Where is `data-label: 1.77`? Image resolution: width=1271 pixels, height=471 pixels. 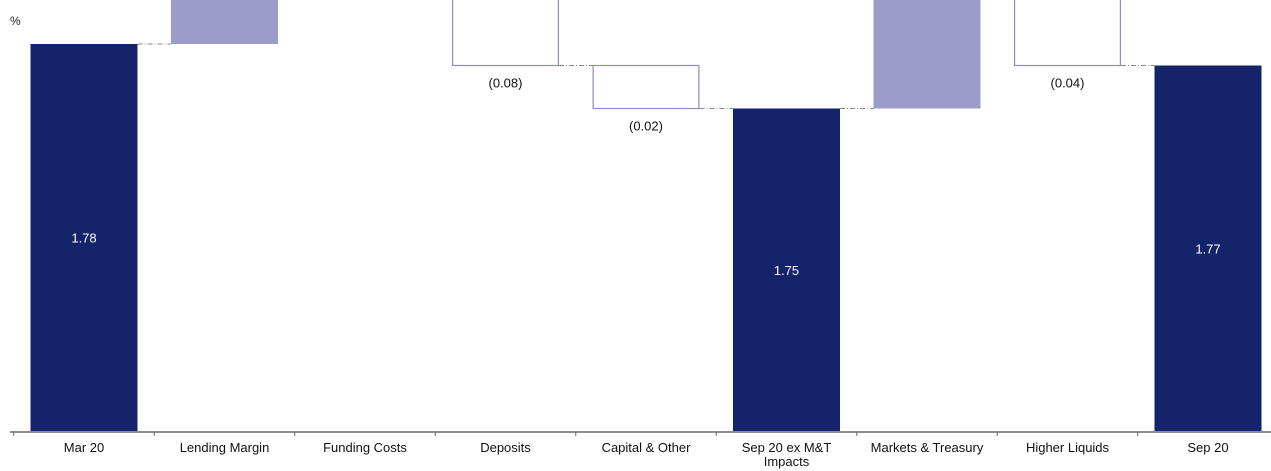
data-label: 1.77 is located at coordinates (1207, 248).